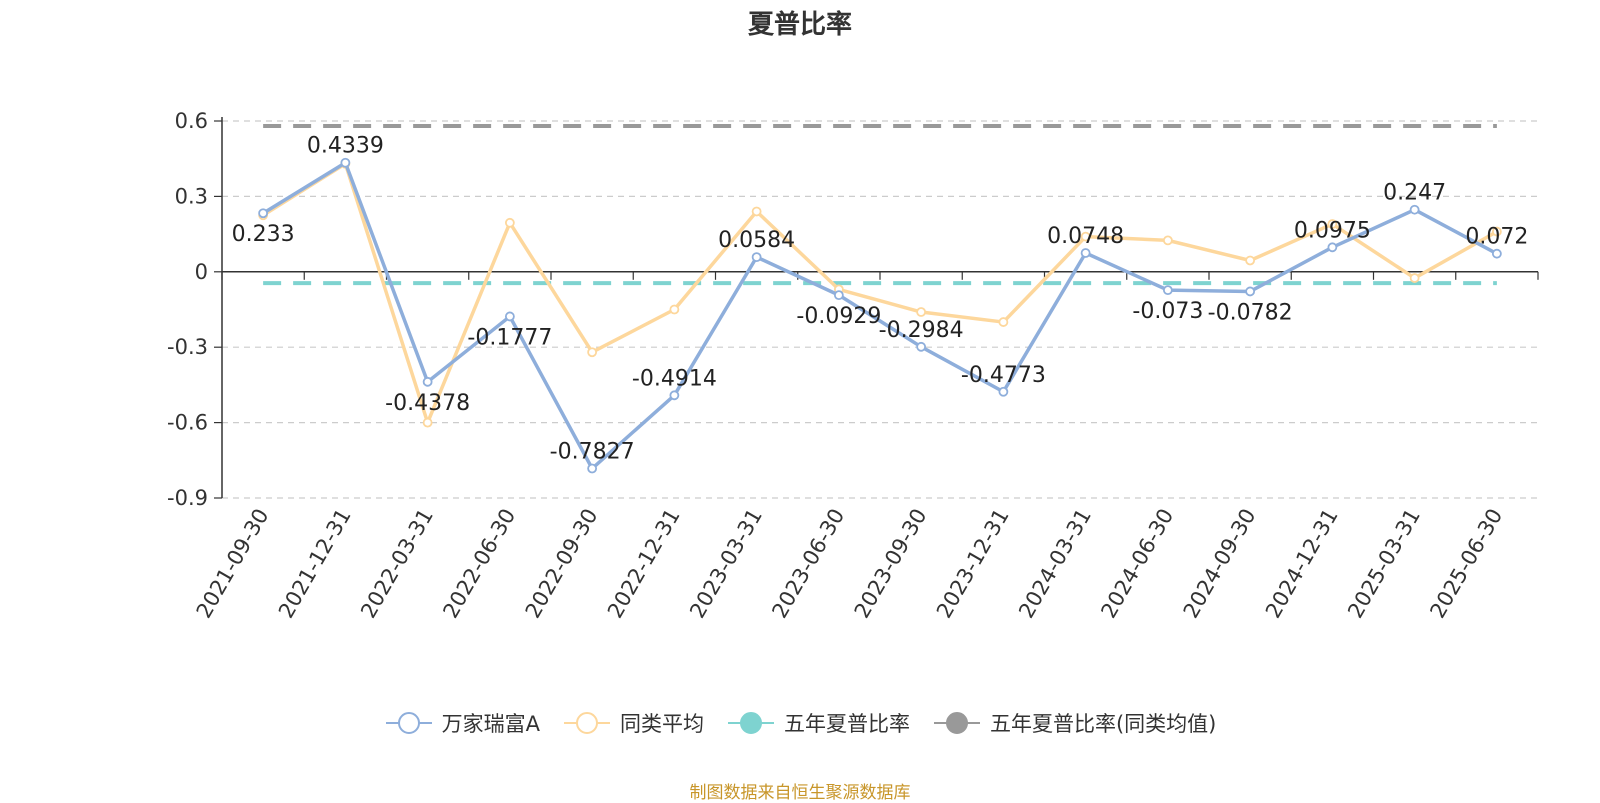 The height and width of the screenshot is (803, 1600). I want to click on data-label: -0.4378, so click(427, 403).